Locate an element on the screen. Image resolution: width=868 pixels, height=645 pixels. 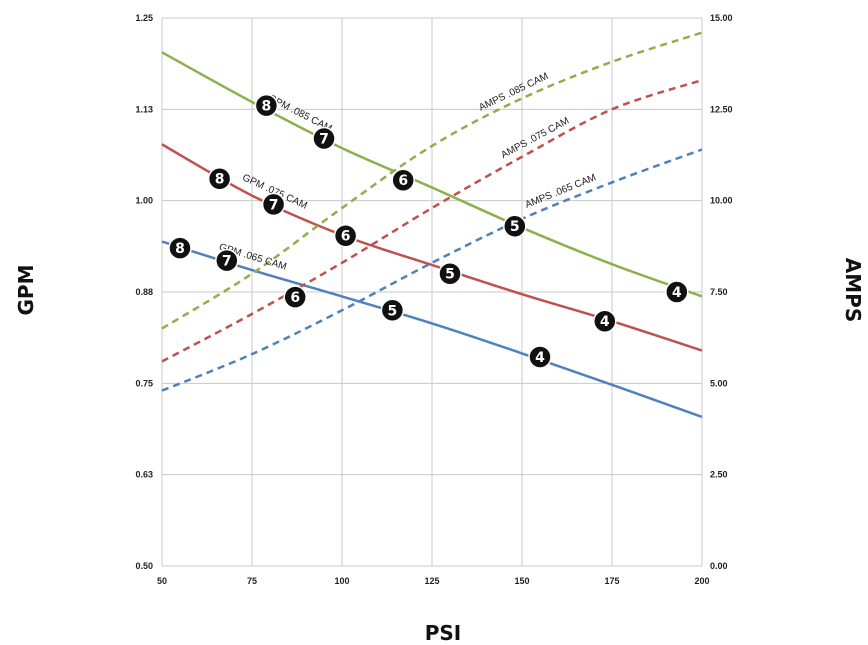
x-tick-label: 200 is located at coordinates (701, 581).